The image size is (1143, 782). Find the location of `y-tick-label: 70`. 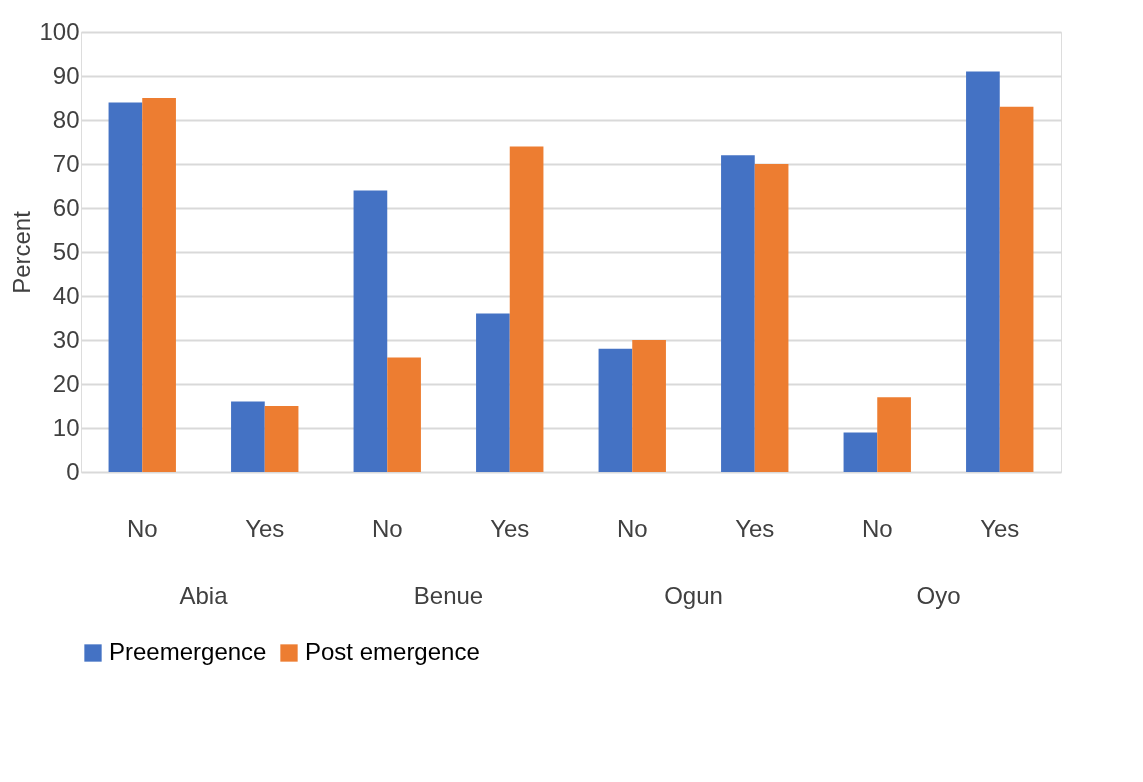

y-tick-label: 70 is located at coordinates (66, 163).